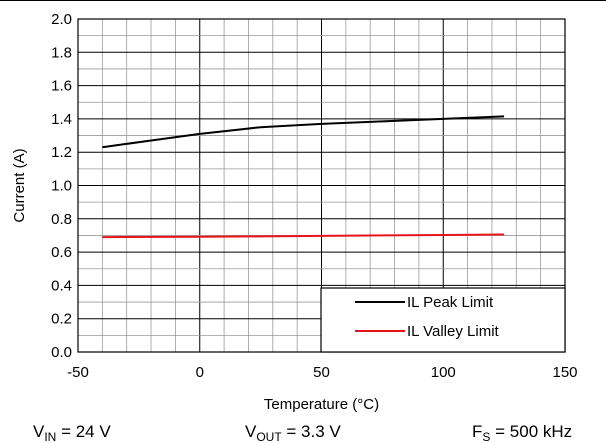  I want to click on y-tick-label: 0.4, so click(61, 285).